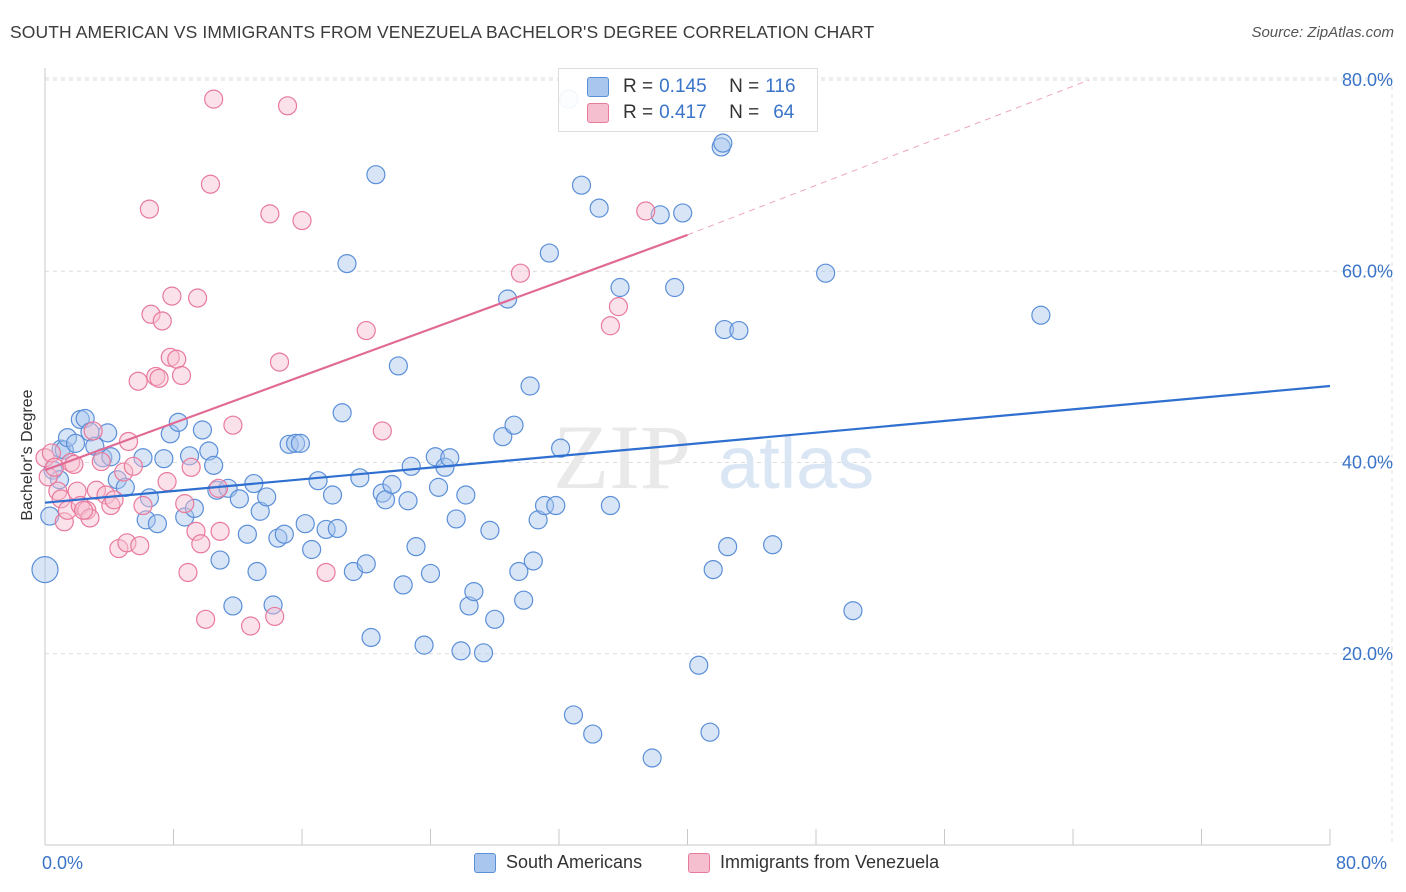 The width and height of the screenshot is (1406, 892). What do you see at coordinates (888, 157) in the screenshot?
I see `trend-extension-venezuela` at bounding box center [888, 157].